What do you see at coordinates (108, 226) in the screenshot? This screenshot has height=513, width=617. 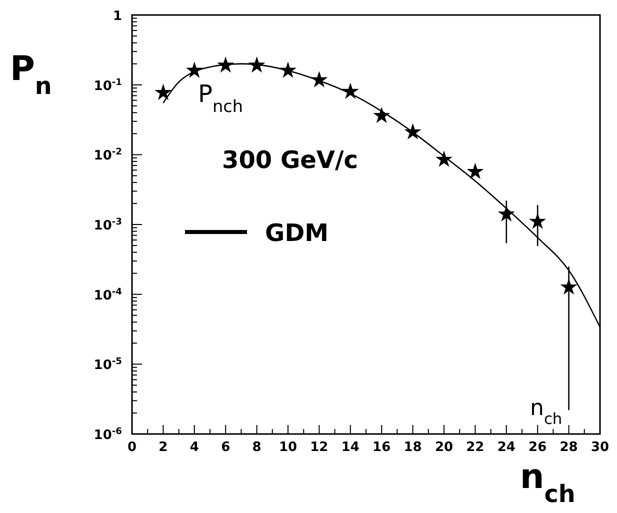 I see `y-tick-label: 10$^{-3}$` at bounding box center [108, 226].